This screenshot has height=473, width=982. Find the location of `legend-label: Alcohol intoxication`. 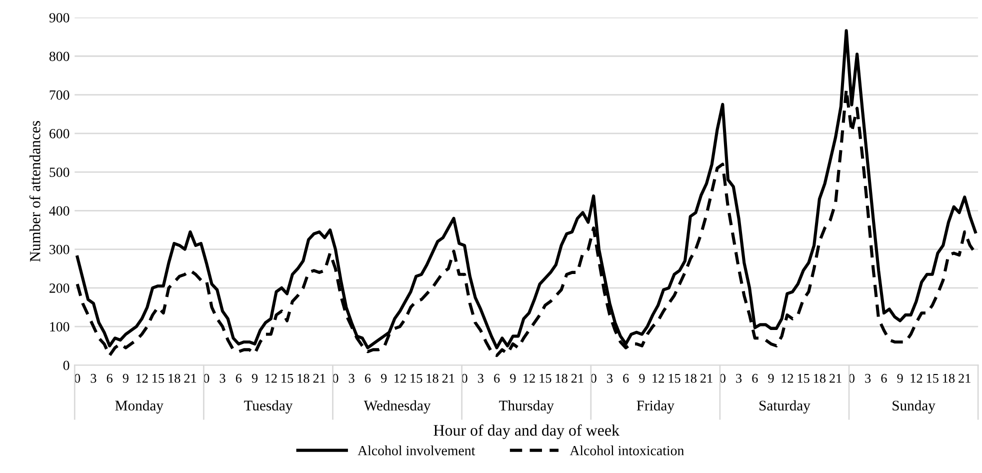

legend-label: Alcohol intoxication is located at coordinates (627, 451).